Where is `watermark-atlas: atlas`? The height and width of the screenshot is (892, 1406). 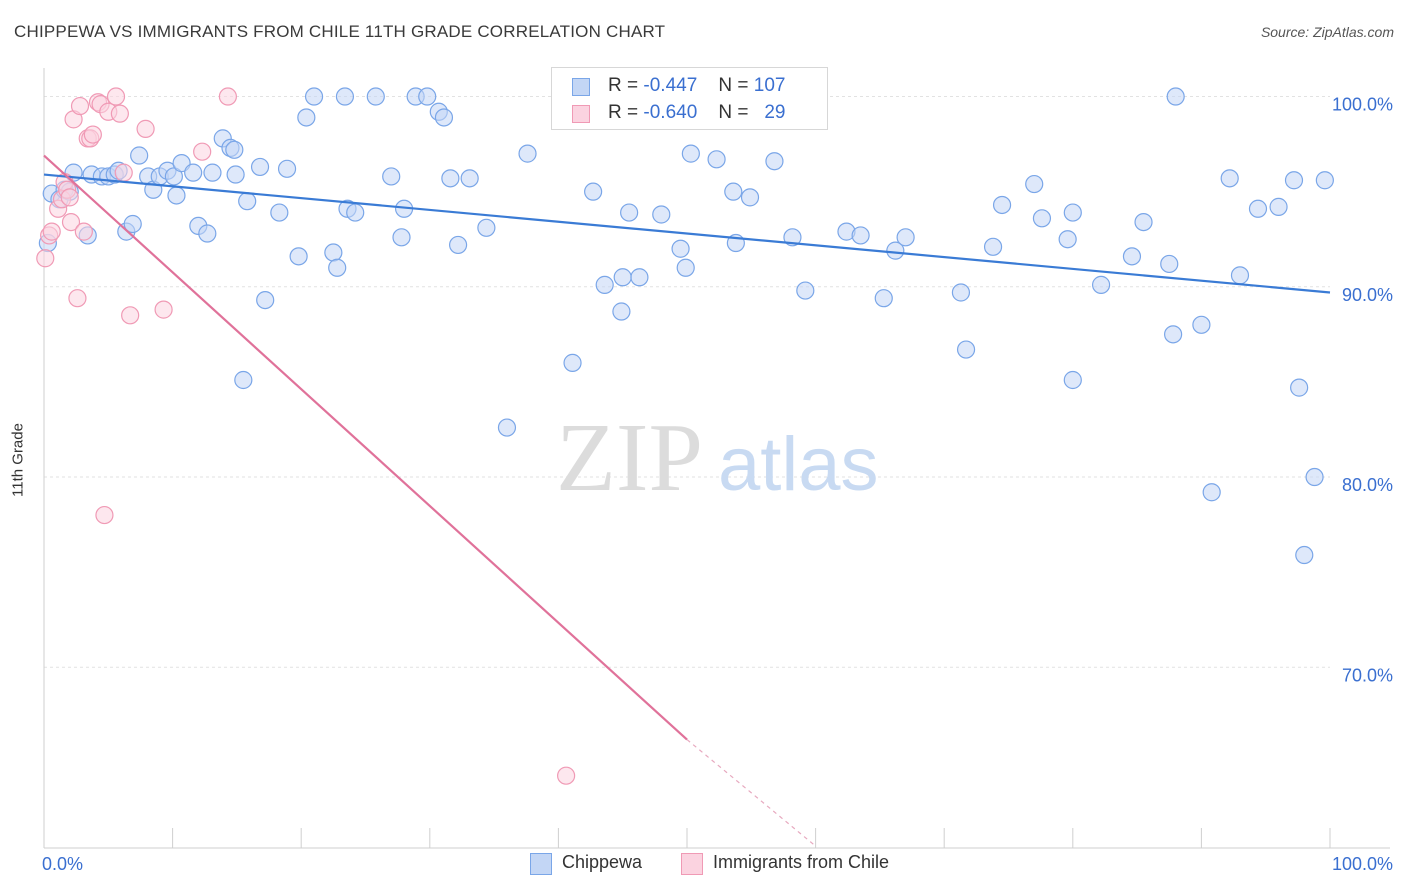
watermark-atlas: atlas is located at coordinates (798, 464).